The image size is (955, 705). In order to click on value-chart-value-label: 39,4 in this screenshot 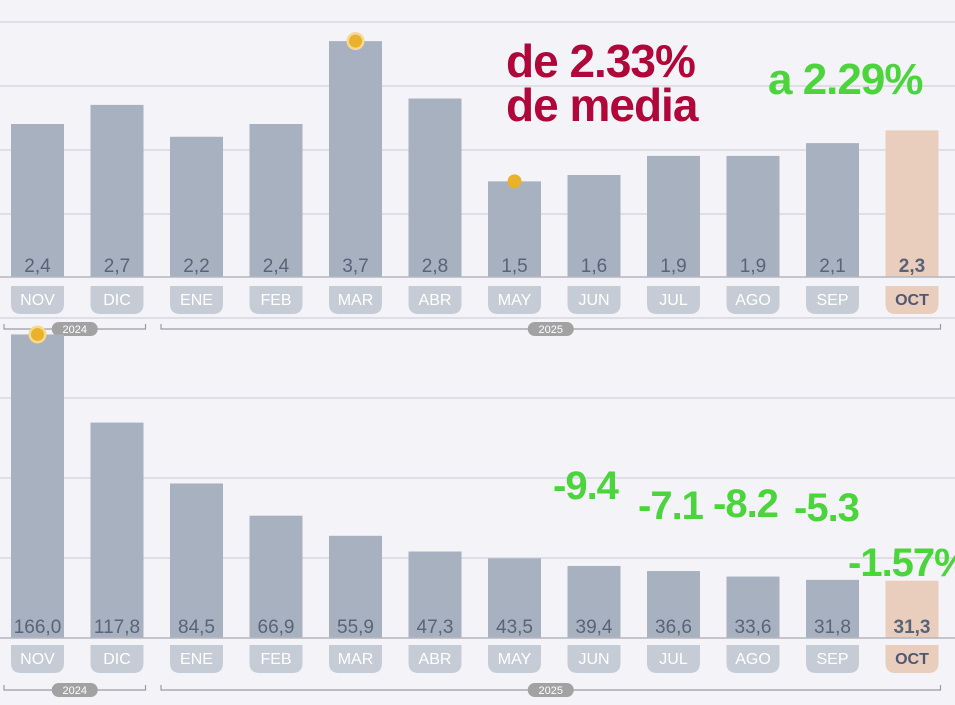, I will do `click(594, 627)`.